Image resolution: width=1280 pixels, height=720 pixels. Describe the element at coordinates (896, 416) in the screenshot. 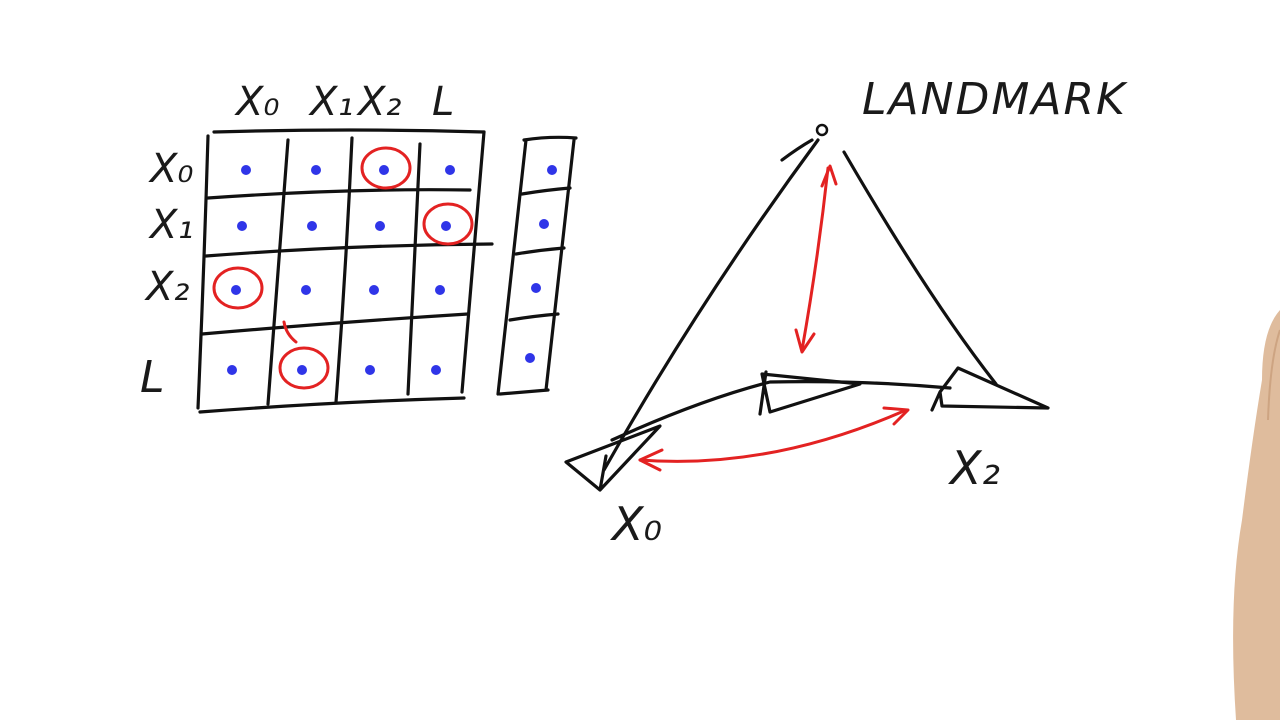

I see `x0-x2-arrowhead-right` at that location.